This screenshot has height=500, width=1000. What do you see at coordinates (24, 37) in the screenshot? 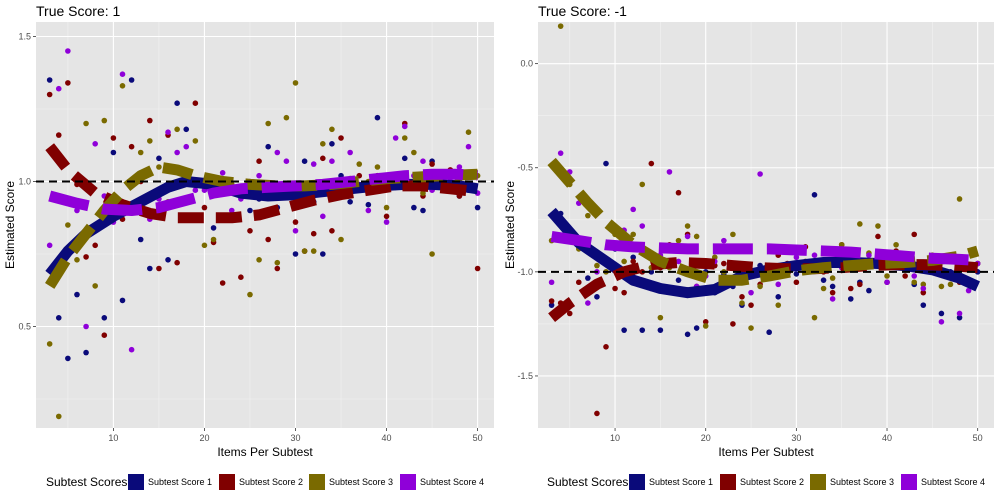
I see `y-tick-label: 1.5` at bounding box center [24, 37].